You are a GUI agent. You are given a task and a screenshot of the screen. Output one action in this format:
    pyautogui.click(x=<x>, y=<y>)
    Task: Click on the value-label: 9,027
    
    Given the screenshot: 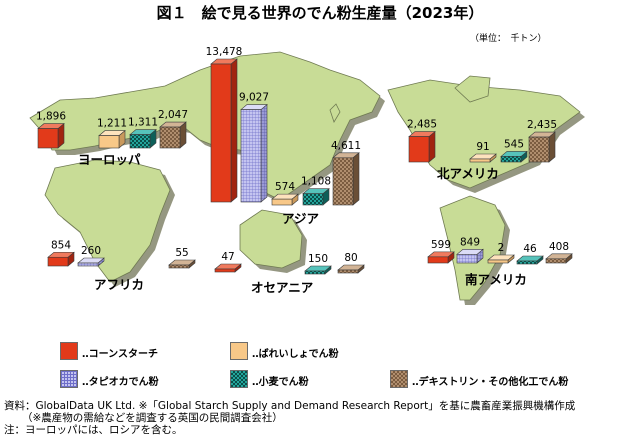 What is the action you would take?
    pyautogui.click(x=254, y=98)
    